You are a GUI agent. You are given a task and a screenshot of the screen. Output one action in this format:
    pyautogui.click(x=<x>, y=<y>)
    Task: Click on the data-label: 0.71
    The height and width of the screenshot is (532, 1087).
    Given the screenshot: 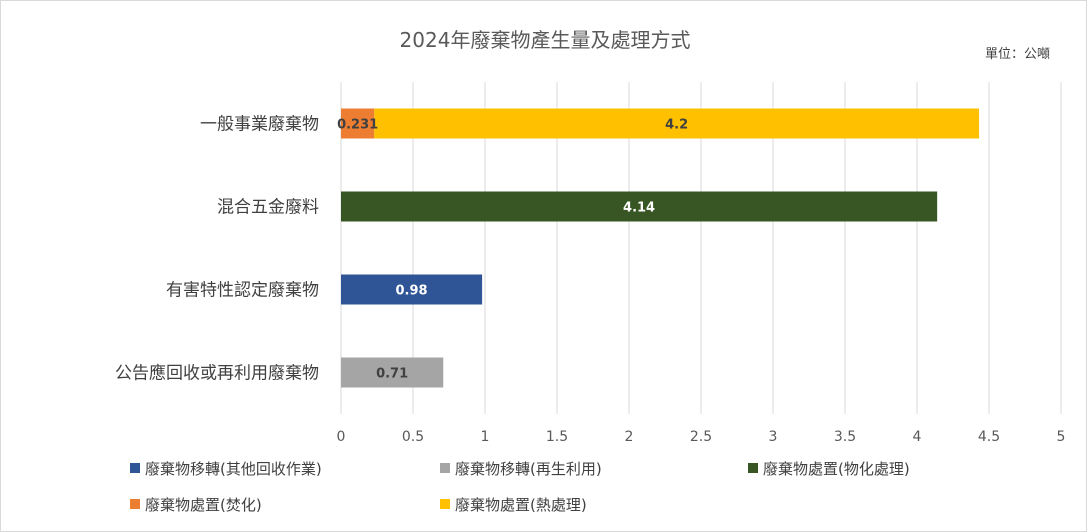 What is the action you would take?
    pyautogui.click(x=392, y=374)
    